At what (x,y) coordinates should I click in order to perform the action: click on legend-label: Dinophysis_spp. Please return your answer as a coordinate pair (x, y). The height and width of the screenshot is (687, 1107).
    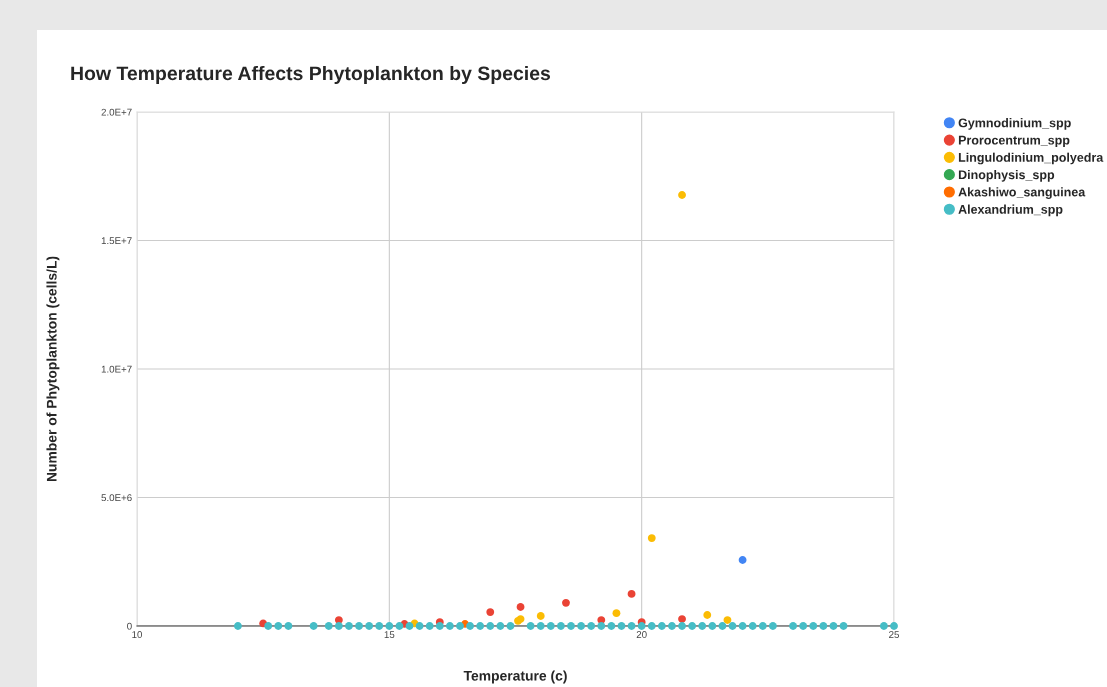
    Looking at the image, I should click on (1006, 176).